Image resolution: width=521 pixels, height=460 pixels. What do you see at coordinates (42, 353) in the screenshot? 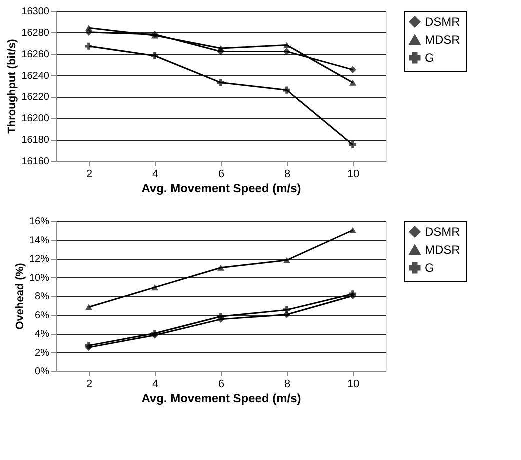
I see `y-tick-label: 2%` at bounding box center [42, 353].